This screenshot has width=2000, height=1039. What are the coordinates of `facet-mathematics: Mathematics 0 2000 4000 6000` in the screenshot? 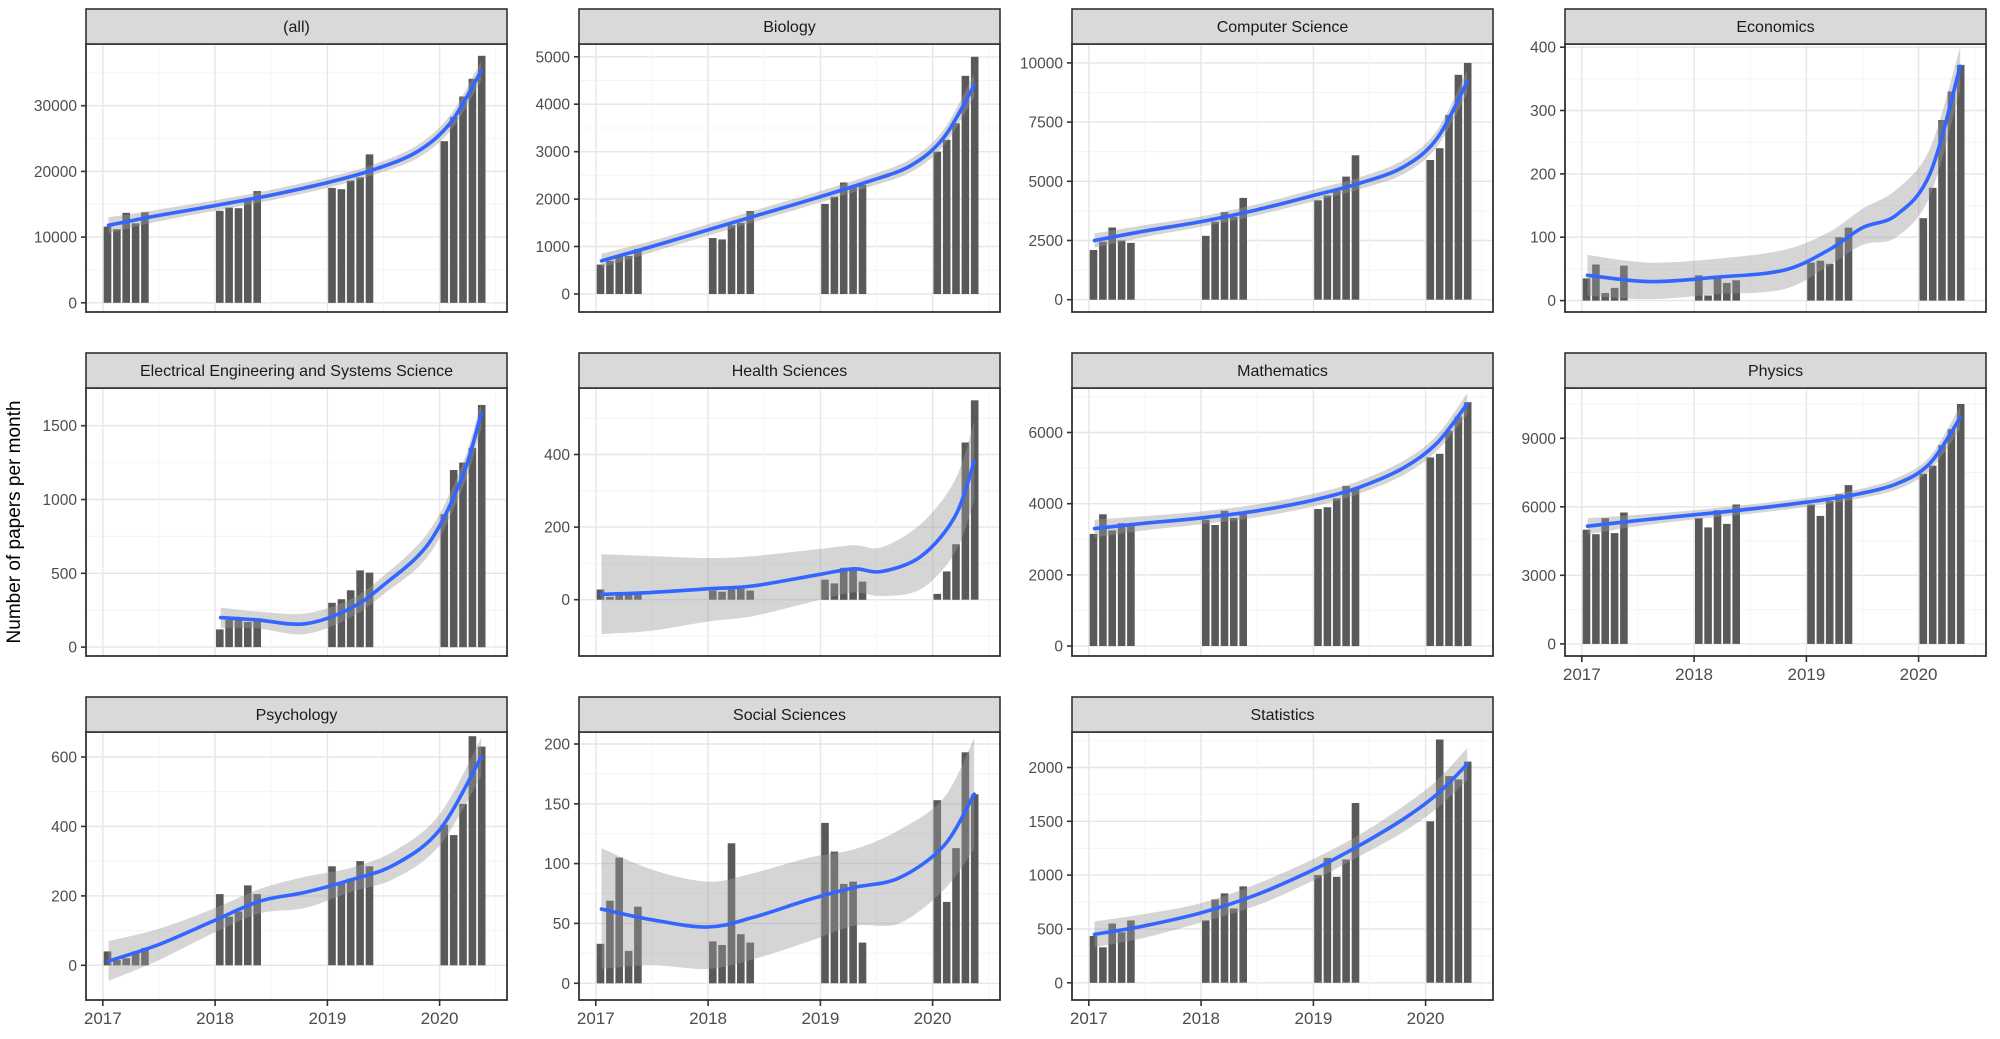 It's located at (1259, 517).